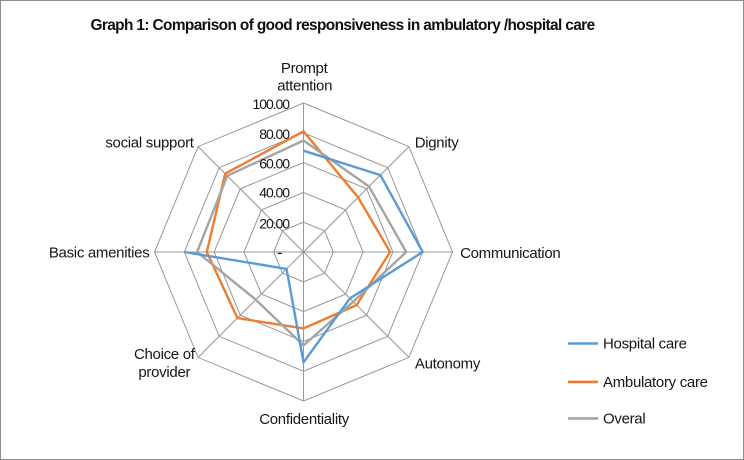 Image resolution: width=744 pixels, height=460 pixels. Describe the element at coordinates (624, 418) in the screenshot. I see `svg-text: Overal` at that location.